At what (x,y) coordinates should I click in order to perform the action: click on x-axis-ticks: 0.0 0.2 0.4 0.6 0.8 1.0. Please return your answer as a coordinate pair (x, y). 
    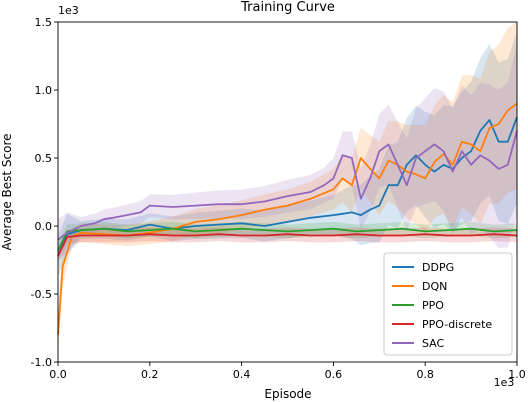
    Looking at the image, I should click on (287, 371).